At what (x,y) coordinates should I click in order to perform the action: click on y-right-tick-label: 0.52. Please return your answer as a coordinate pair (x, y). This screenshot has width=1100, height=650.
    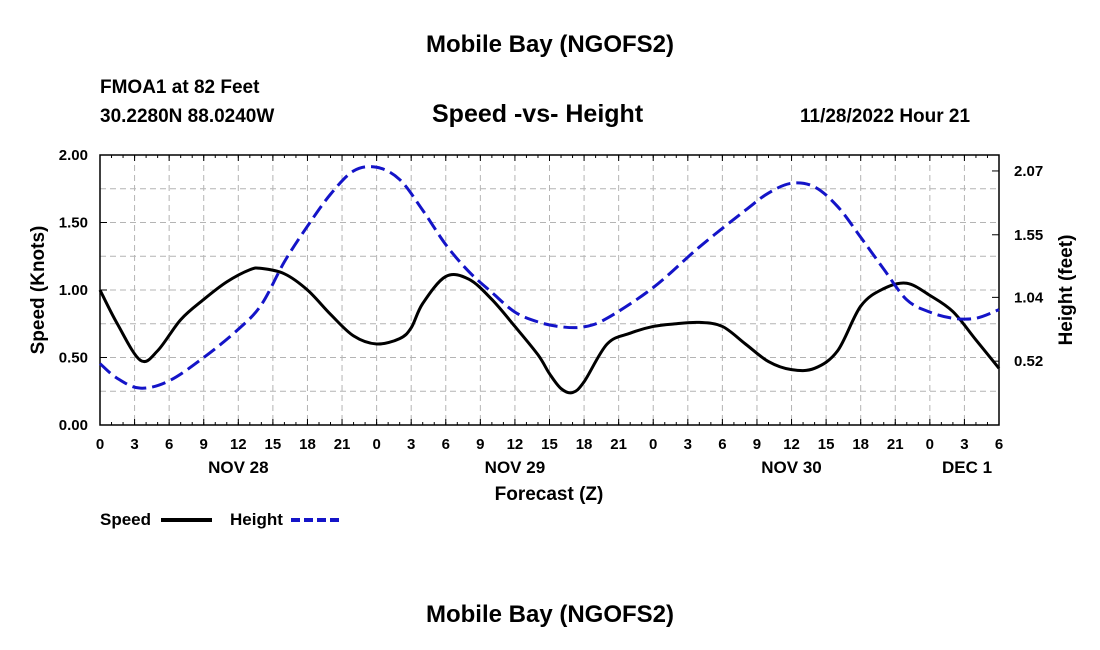
    Looking at the image, I should click on (1028, 361).